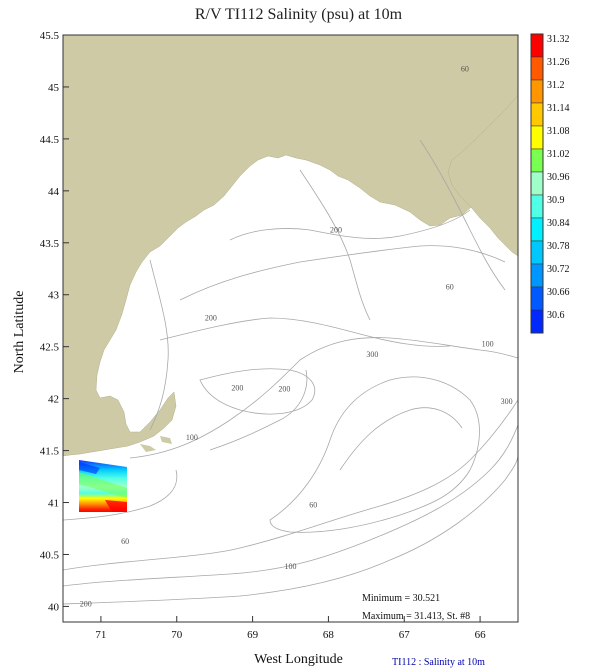  I want to click on x-tick-label: 68, so click(329, 635).